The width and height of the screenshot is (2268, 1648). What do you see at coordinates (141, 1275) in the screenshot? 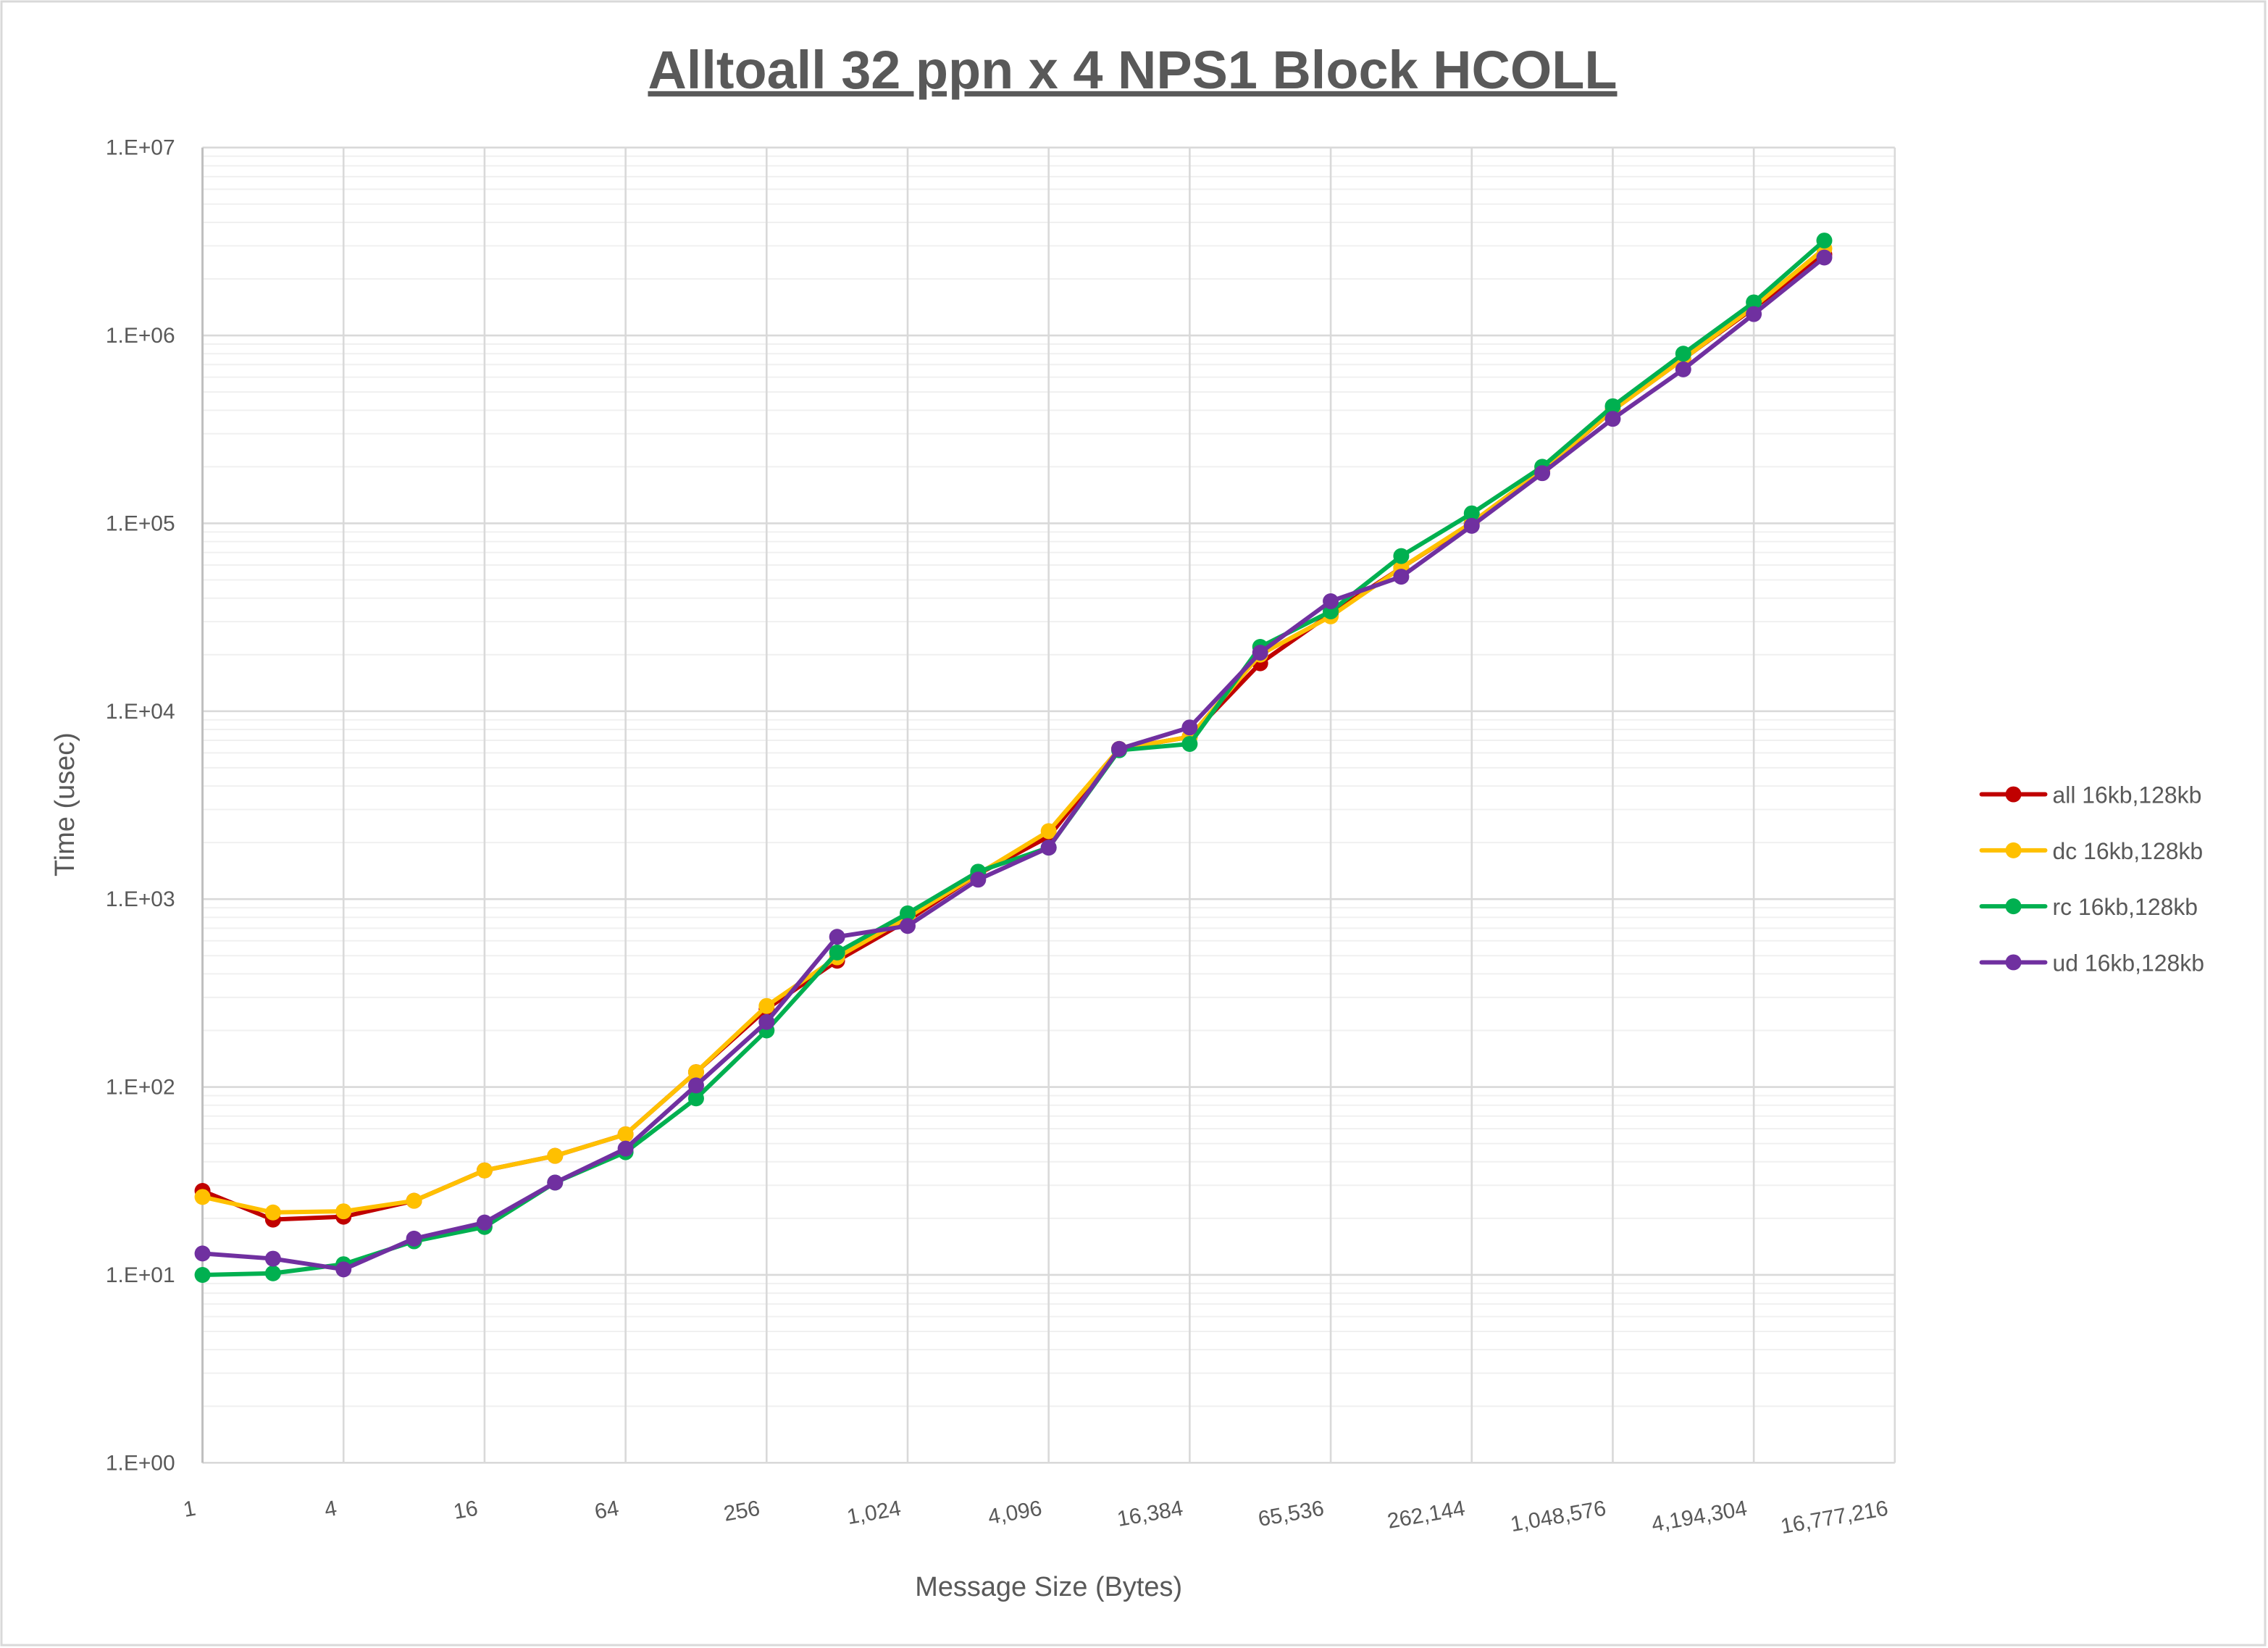
I see `y-tick-label: 1.E+01` at bounding box center [141, 1275].